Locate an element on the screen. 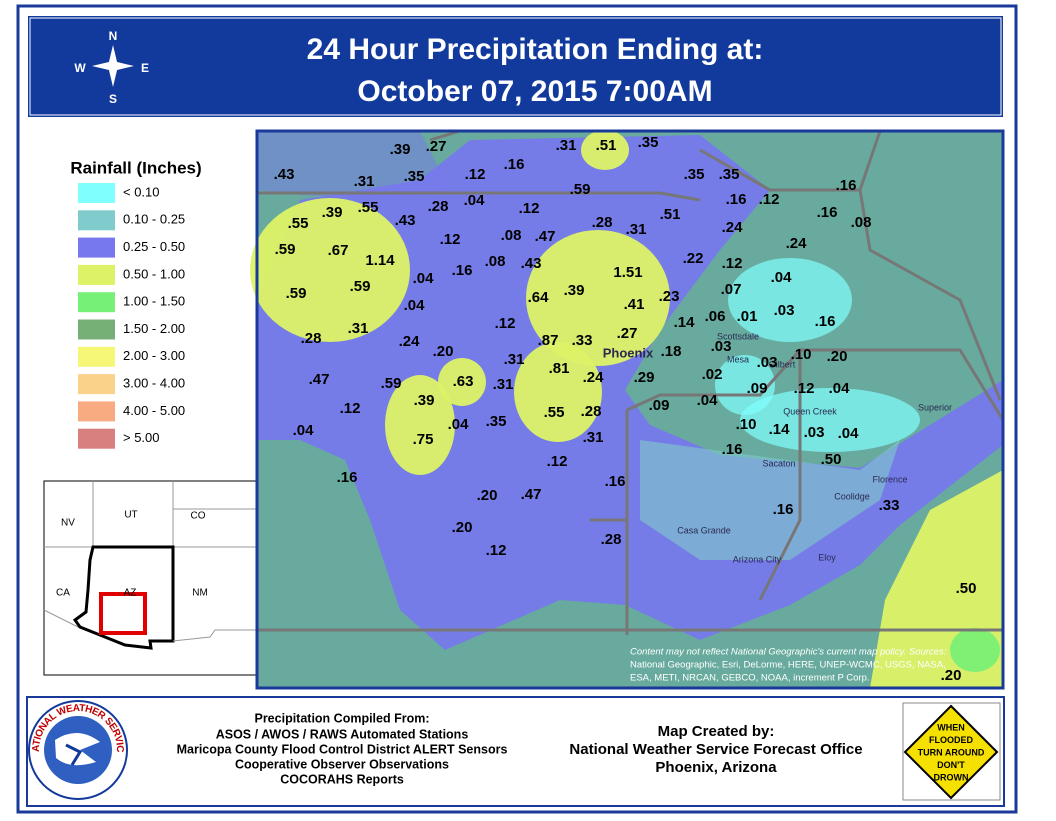 Image resolution: width=1056 pixels, height=821 pixels. legend-label: 1.00 - 1.50 is located at coordinates (154, 301).